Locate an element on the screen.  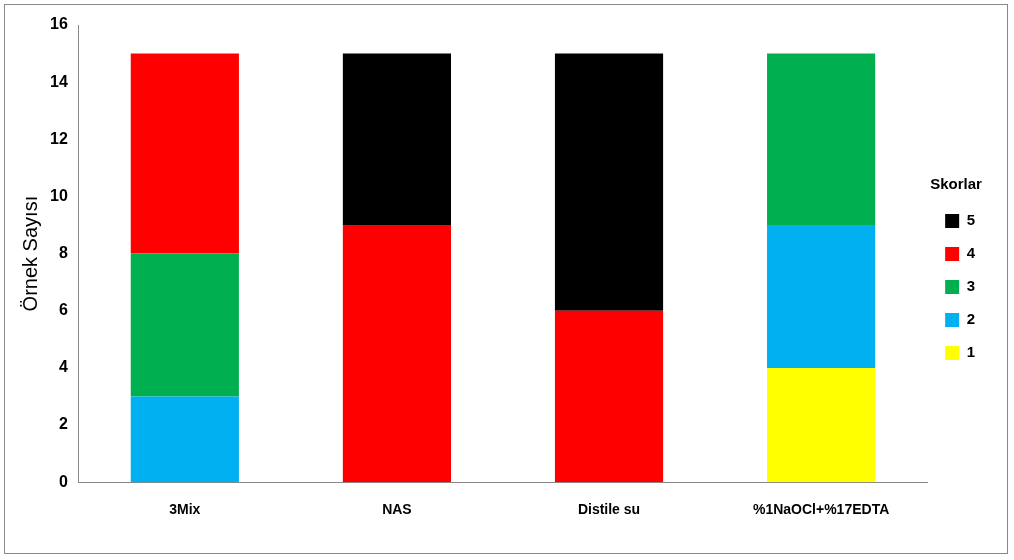
y-tick-label: 10 is located at coordinates (59, 195).